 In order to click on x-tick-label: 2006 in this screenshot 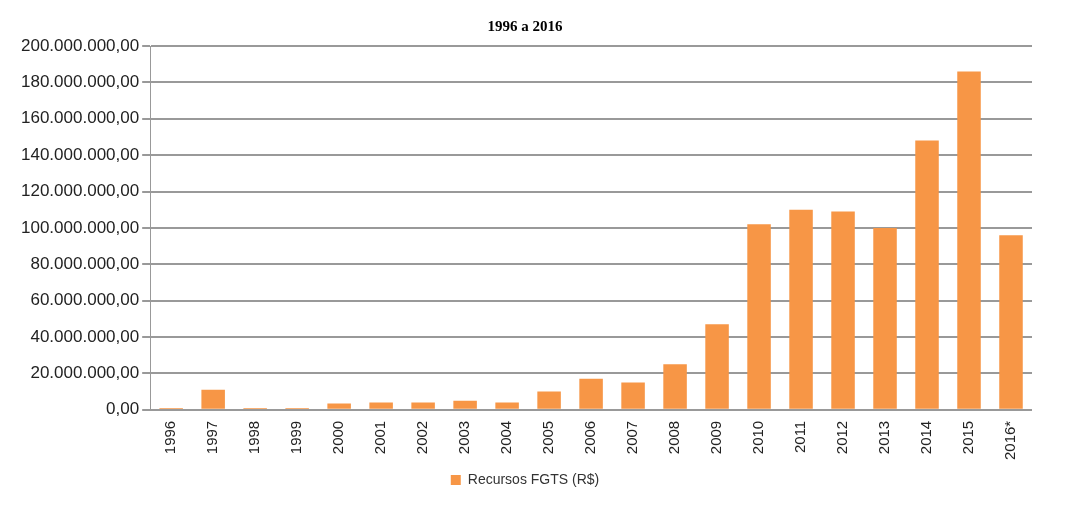, I will do `click(590, 437)`.